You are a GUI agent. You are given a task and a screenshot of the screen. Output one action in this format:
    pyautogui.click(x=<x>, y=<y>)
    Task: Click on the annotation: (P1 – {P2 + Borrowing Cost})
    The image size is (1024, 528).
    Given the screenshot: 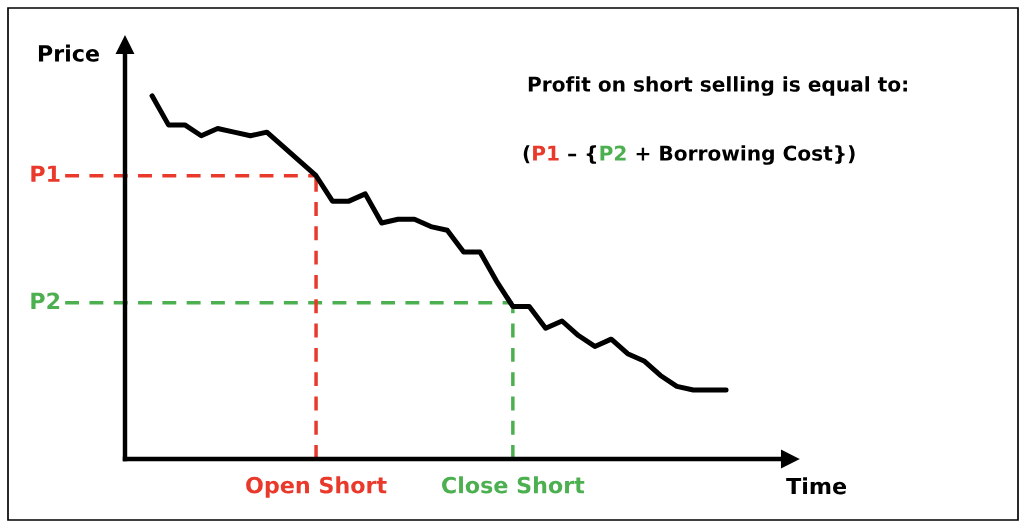 What is the action you would take?
    pyautogui.click(x=689, y=155)
    